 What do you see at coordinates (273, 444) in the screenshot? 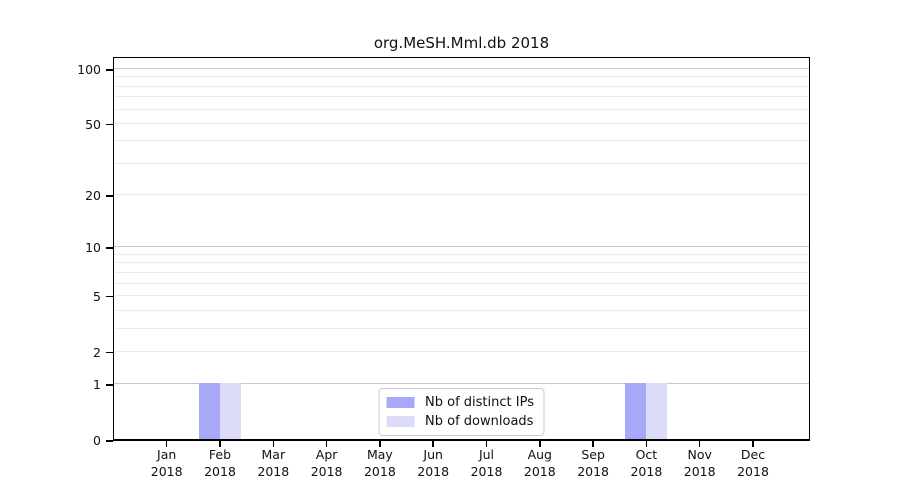
I see `x-tick-mark-mar` at bounding box center [273, 444].